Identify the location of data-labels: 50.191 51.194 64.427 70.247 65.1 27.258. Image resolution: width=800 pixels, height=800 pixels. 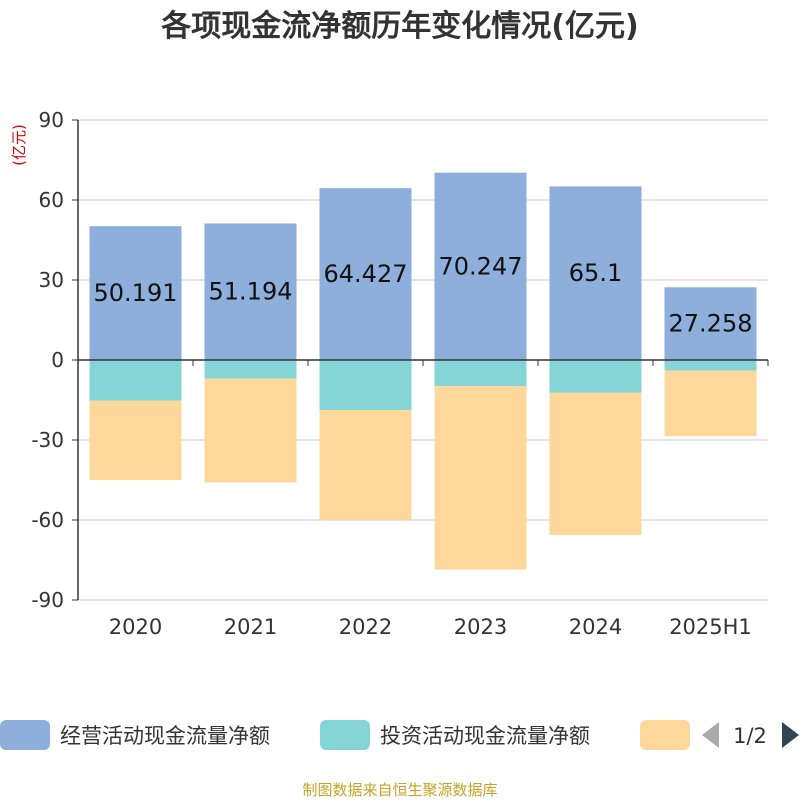
(423, 294).